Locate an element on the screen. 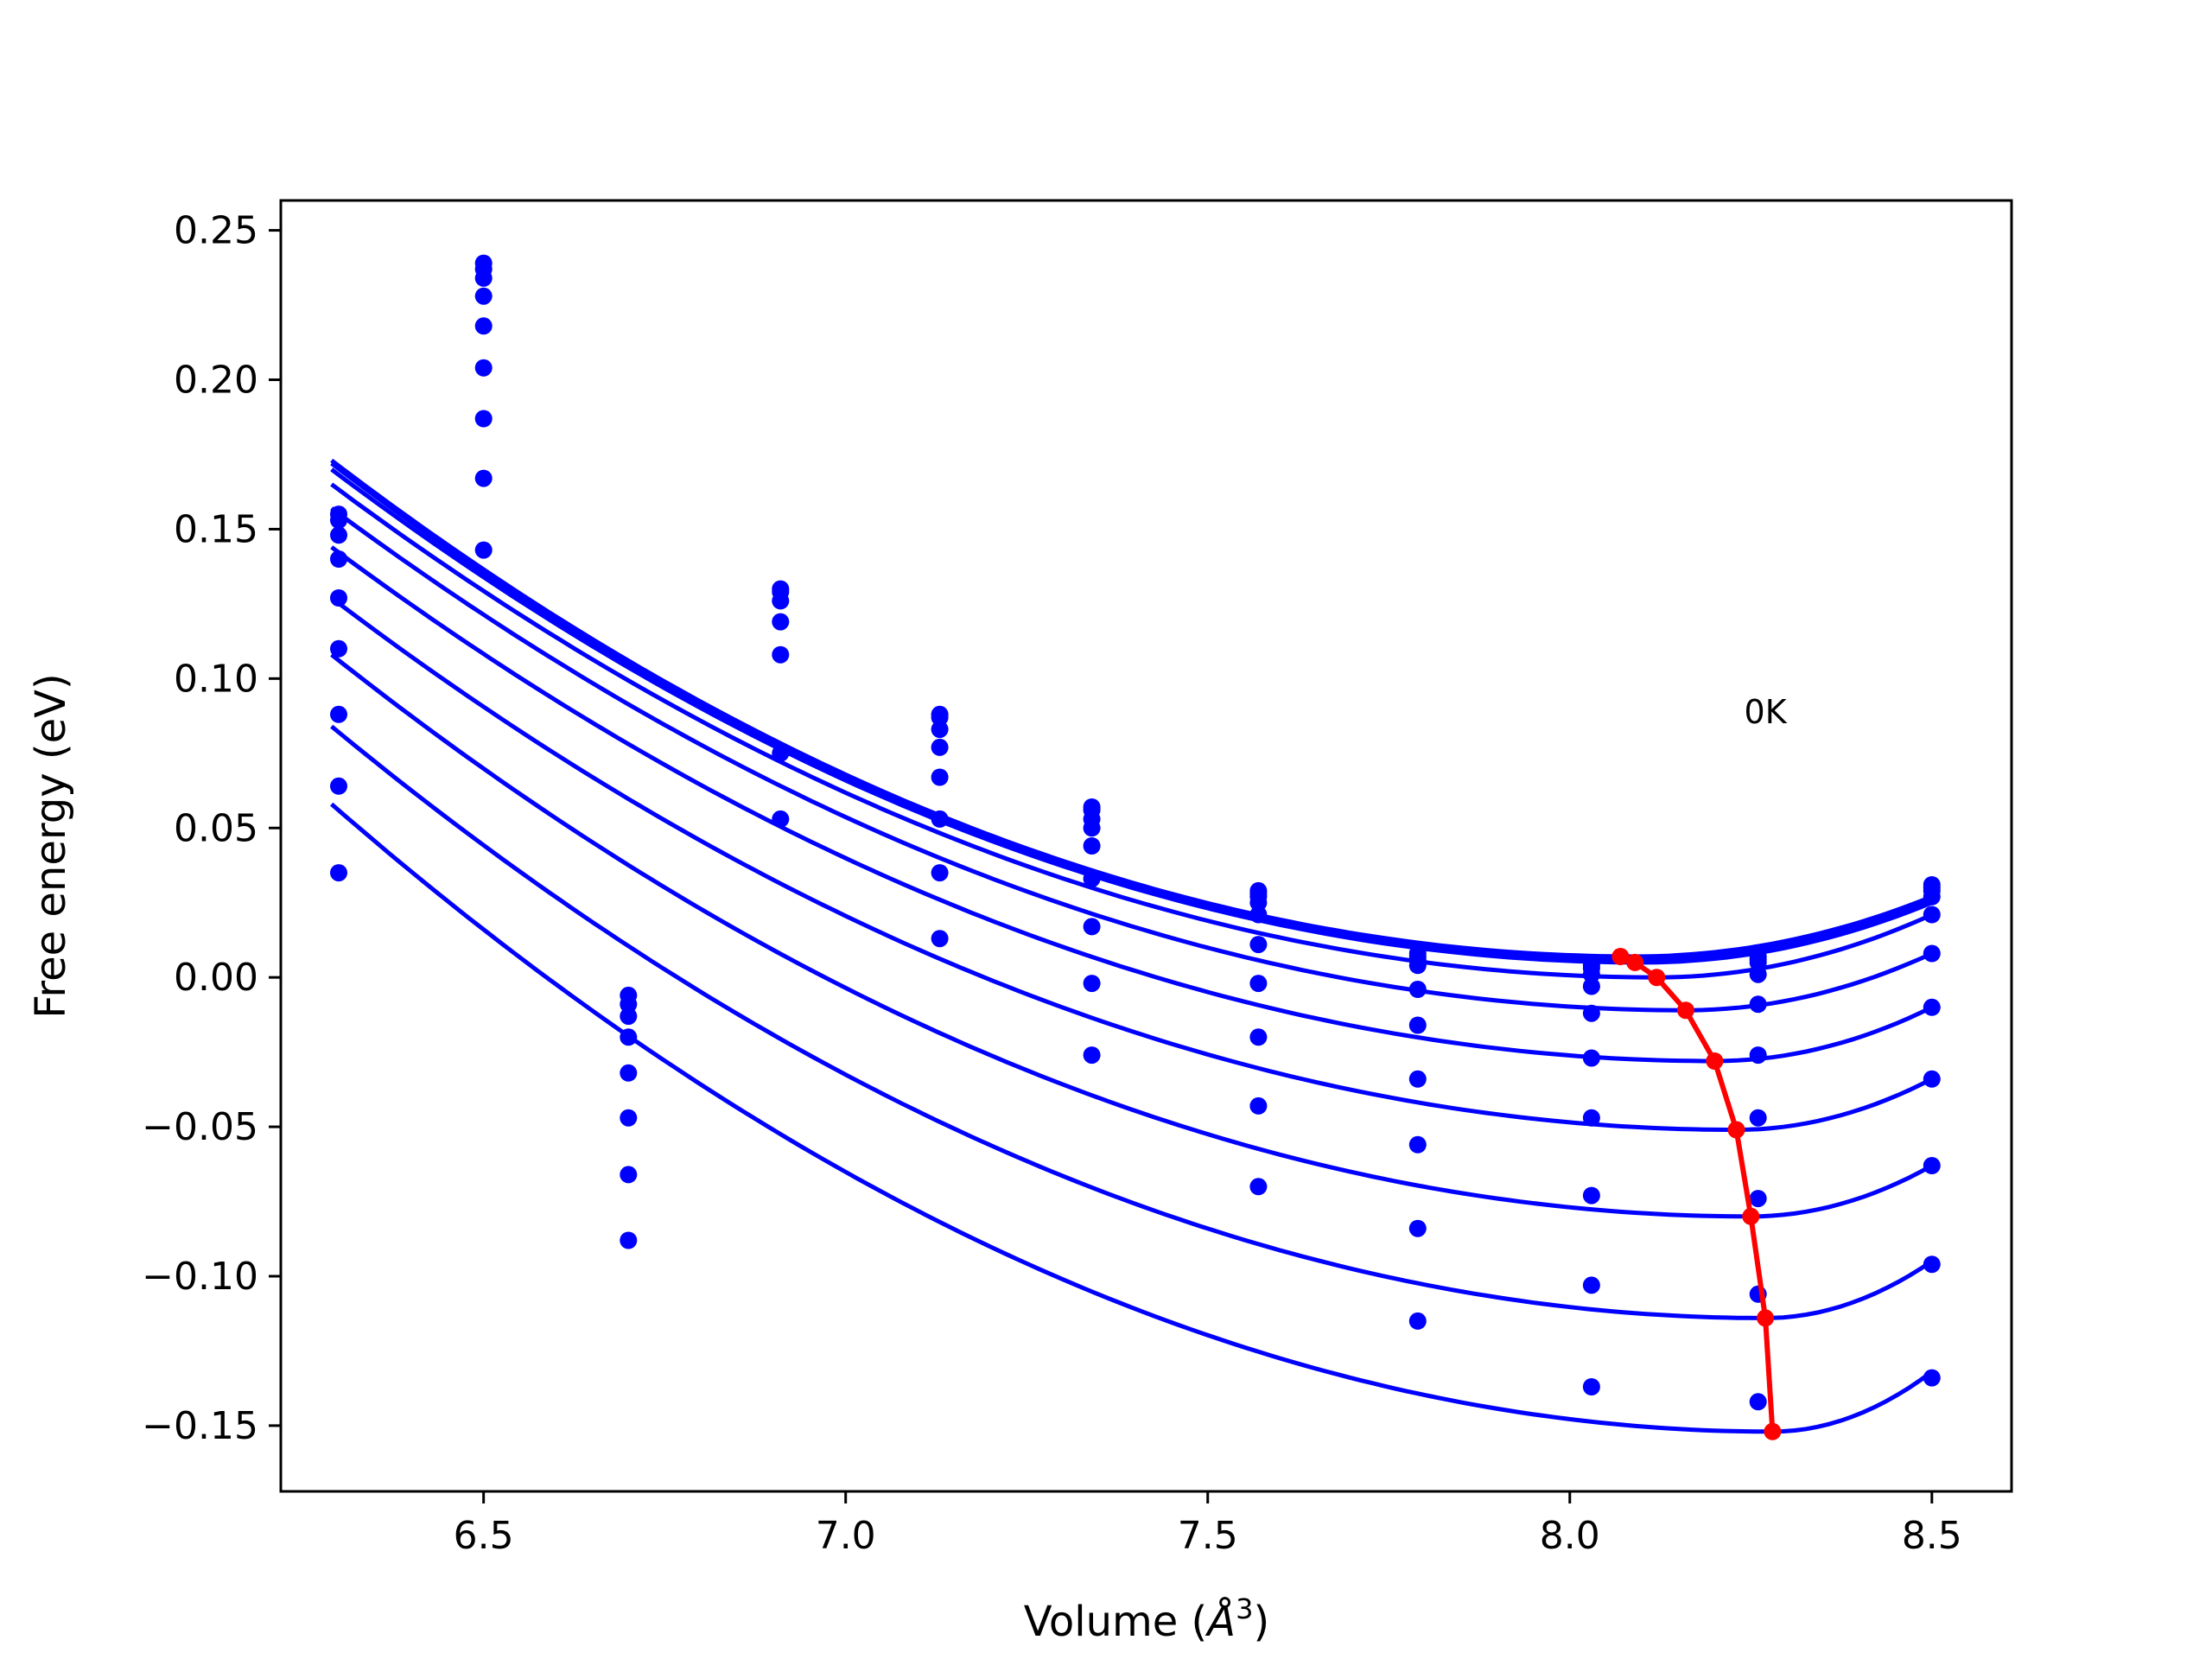 This screenshot has width=2212, height=1659. y-tick-label: 0.20 is located at coordinates (216, 381).